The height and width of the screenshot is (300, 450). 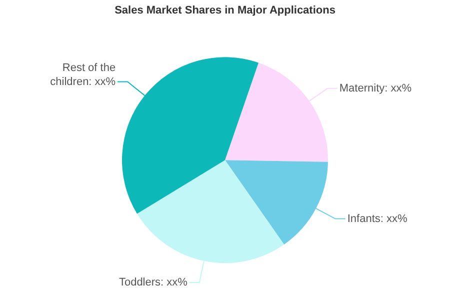 What do you see at coordinates (375, 88) in the screenshot?
I see `slice-label: Maternity: xx%` at bounding box center [375, 88].